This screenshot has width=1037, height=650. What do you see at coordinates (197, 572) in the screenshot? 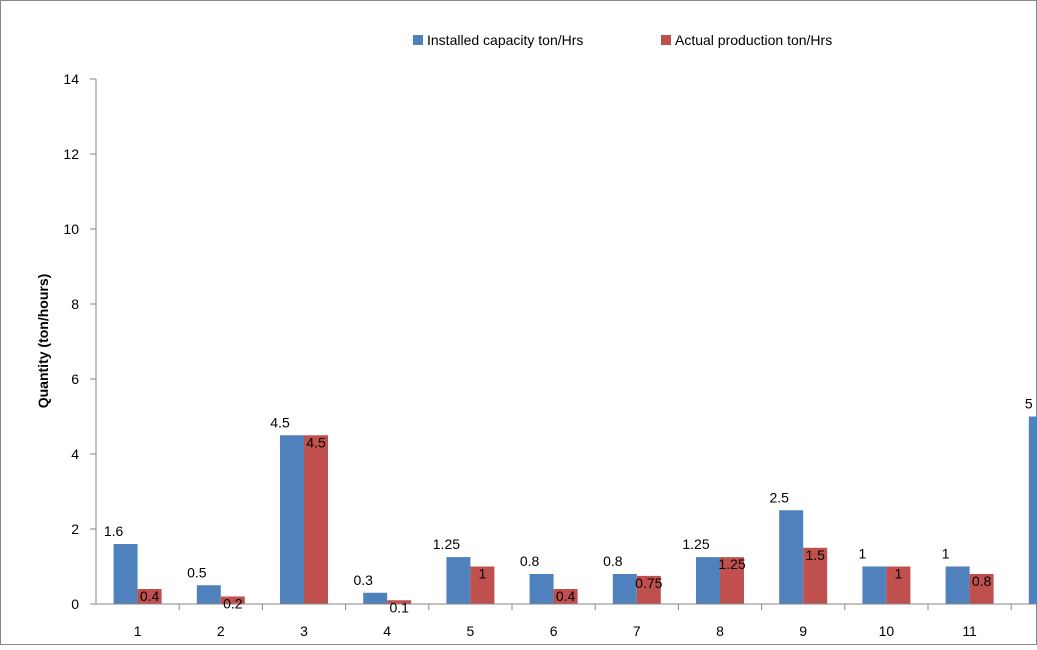
I see `data-label: 0.5` at bounding box center [197, 572].